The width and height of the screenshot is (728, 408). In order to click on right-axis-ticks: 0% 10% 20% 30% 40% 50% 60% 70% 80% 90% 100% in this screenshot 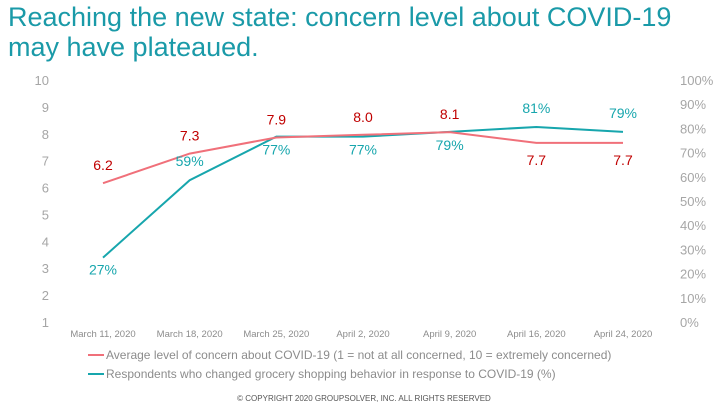, I will do `click(697, 201)`.